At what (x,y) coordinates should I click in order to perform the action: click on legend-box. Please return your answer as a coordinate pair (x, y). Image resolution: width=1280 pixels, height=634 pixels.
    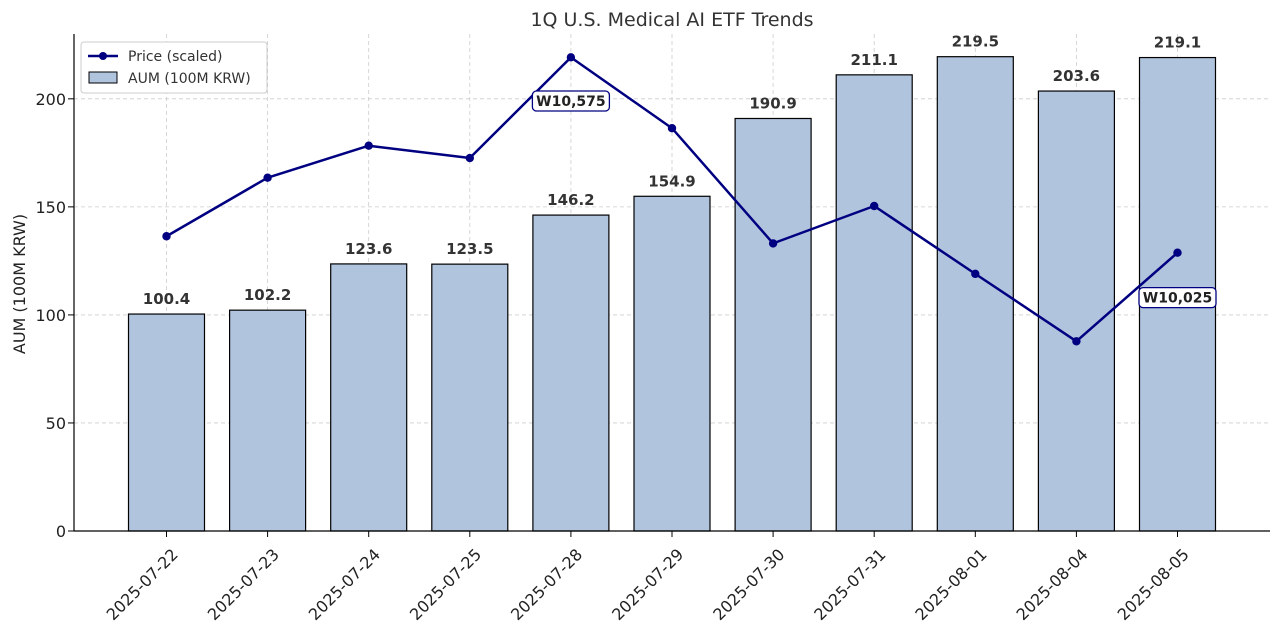
    Looking at the image, I should click on (174, 67).